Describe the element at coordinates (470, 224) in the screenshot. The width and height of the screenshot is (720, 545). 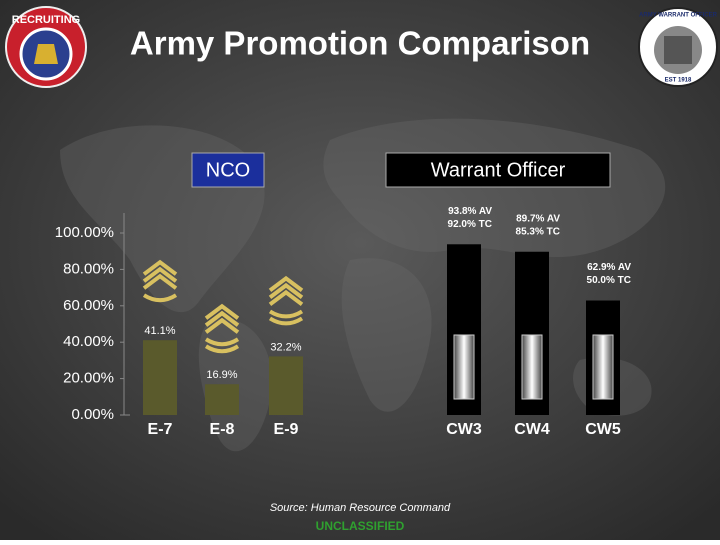
I see `value-label: 92.0% TC` at that location.